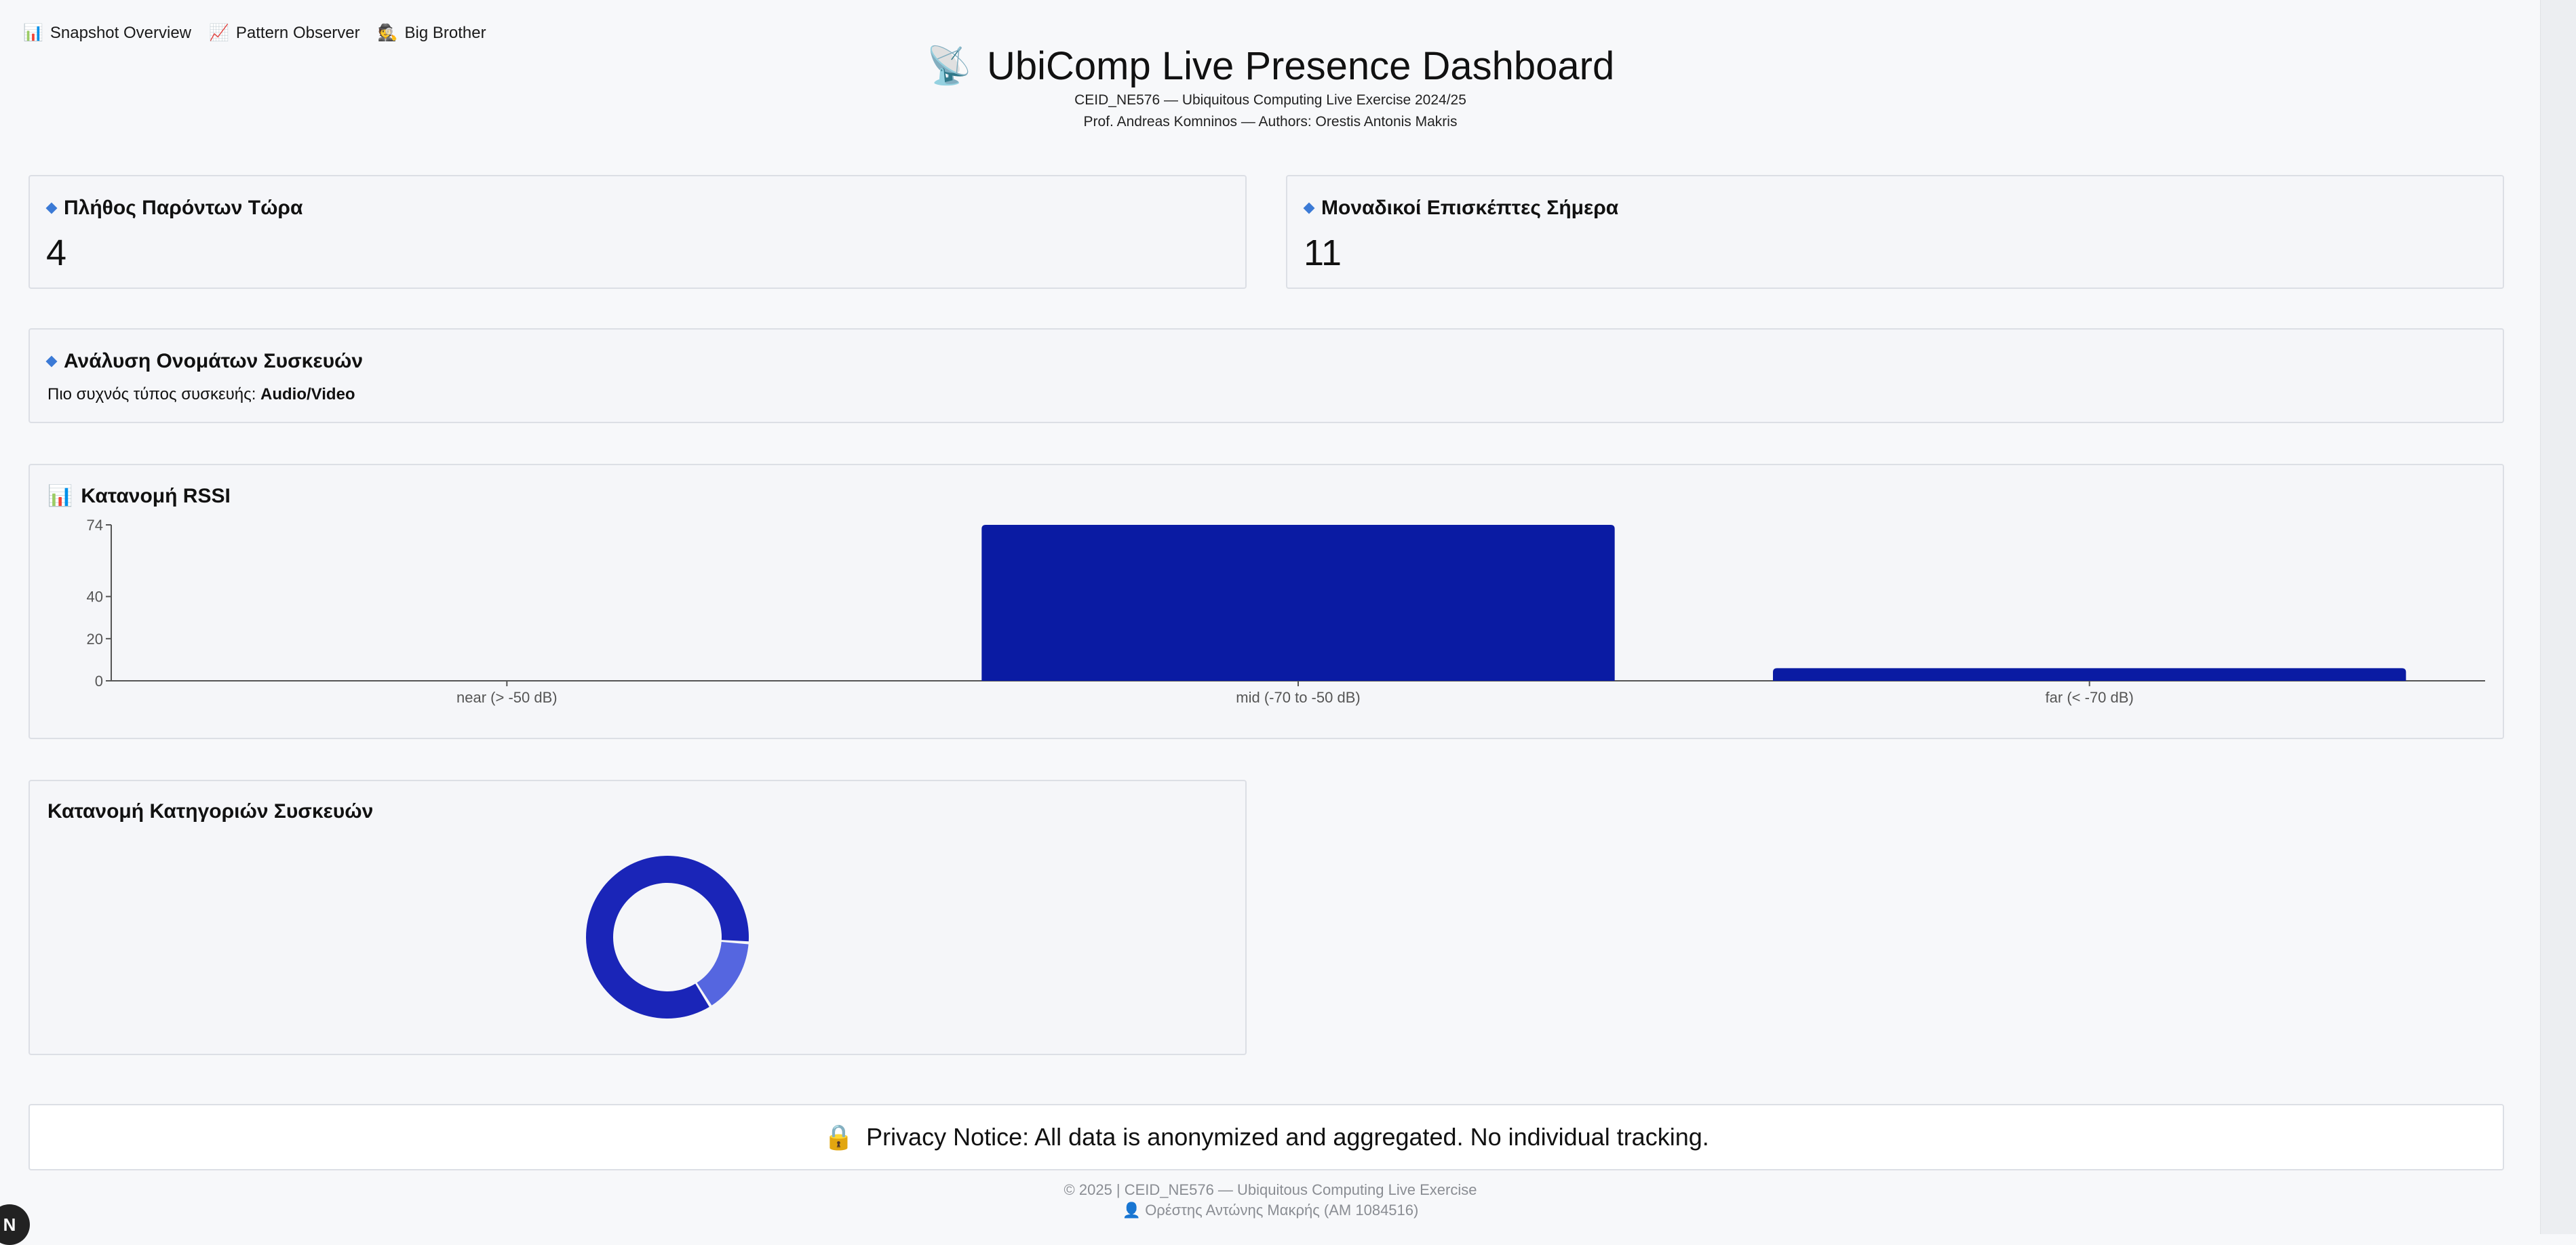  Describe the element at coordinates (839, 1137) in the screenshot. I see `lock-icon: 🔒` at that location.